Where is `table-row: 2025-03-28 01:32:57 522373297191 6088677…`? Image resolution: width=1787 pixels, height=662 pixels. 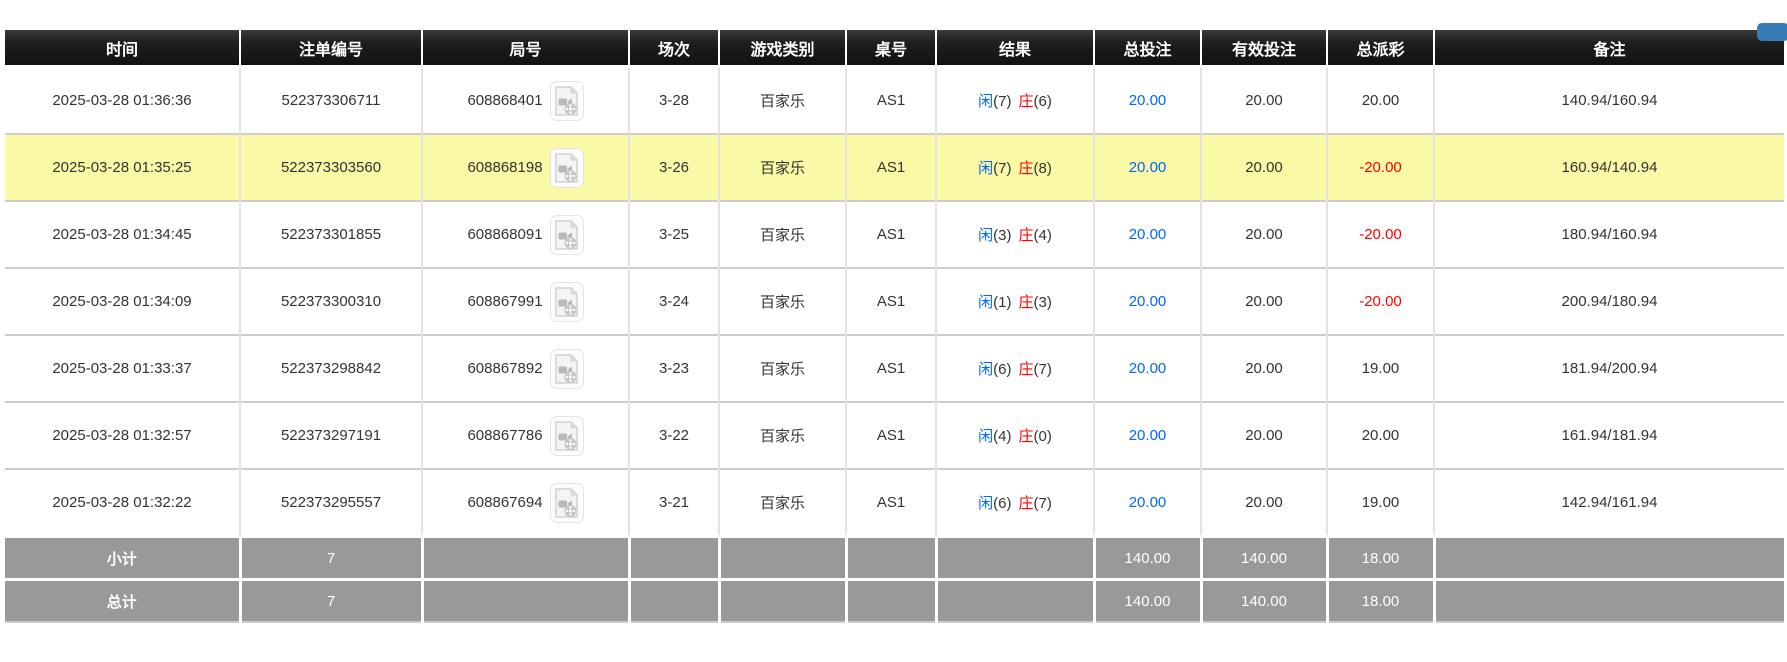 table-row: 2025-03-28 01:32:57 522373297191 6088677… is located at coordinates (894, 435).